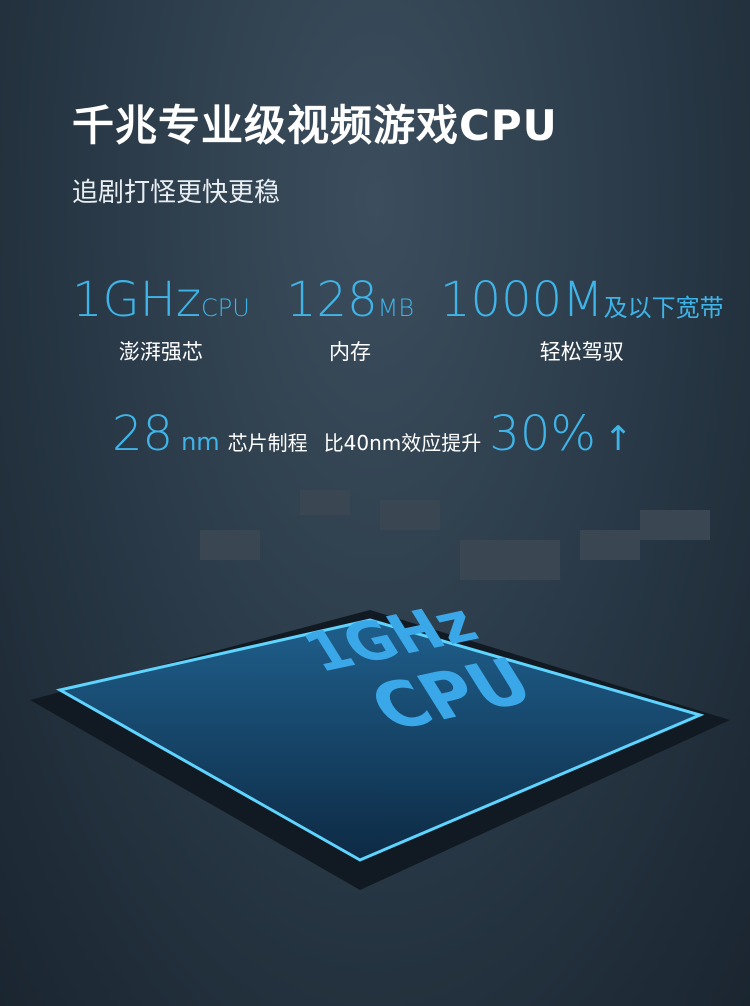 This screenshot has height=1006, width=750. Describe the element at coordinates (332, 300) in the screenshot. I see `stat-value: 128` at that location.